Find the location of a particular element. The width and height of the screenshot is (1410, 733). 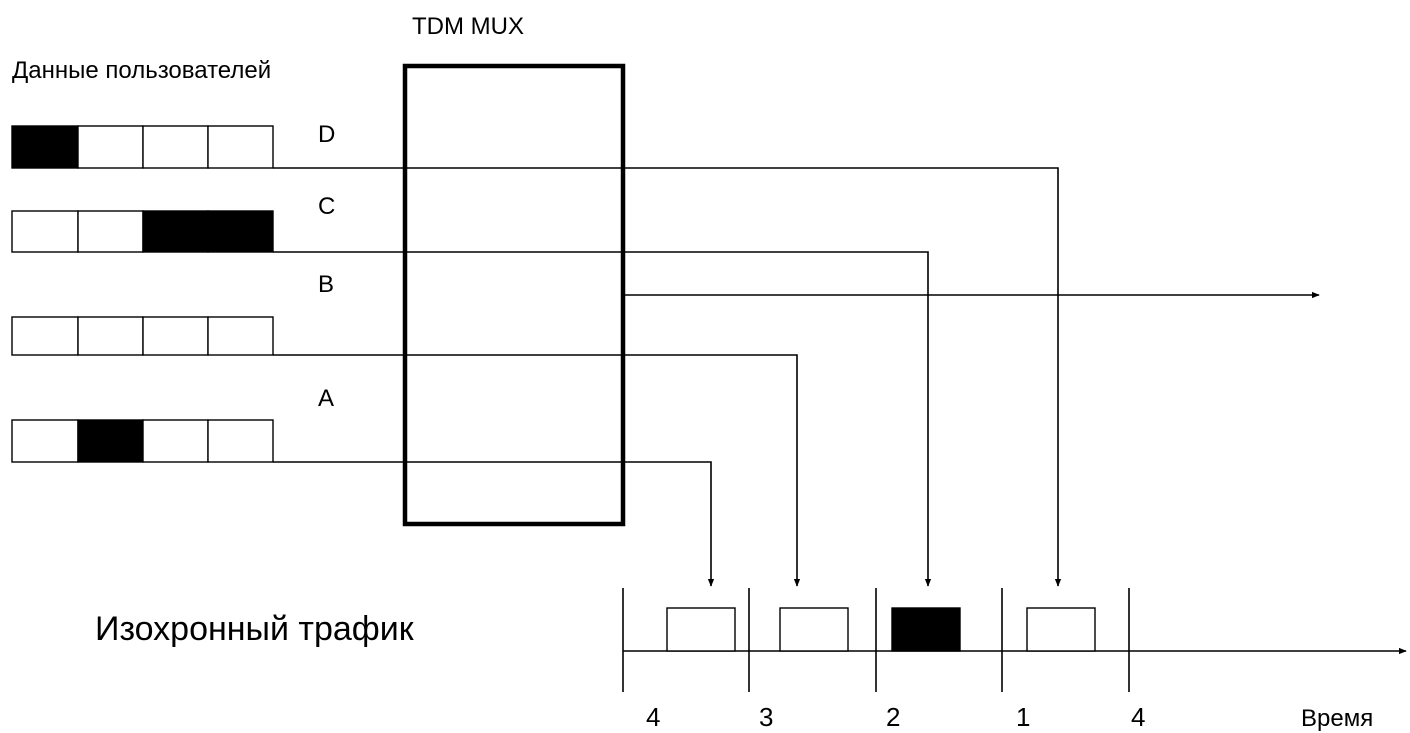

traffic-label: Изохронный трафик is located at coordinates (255, 629).